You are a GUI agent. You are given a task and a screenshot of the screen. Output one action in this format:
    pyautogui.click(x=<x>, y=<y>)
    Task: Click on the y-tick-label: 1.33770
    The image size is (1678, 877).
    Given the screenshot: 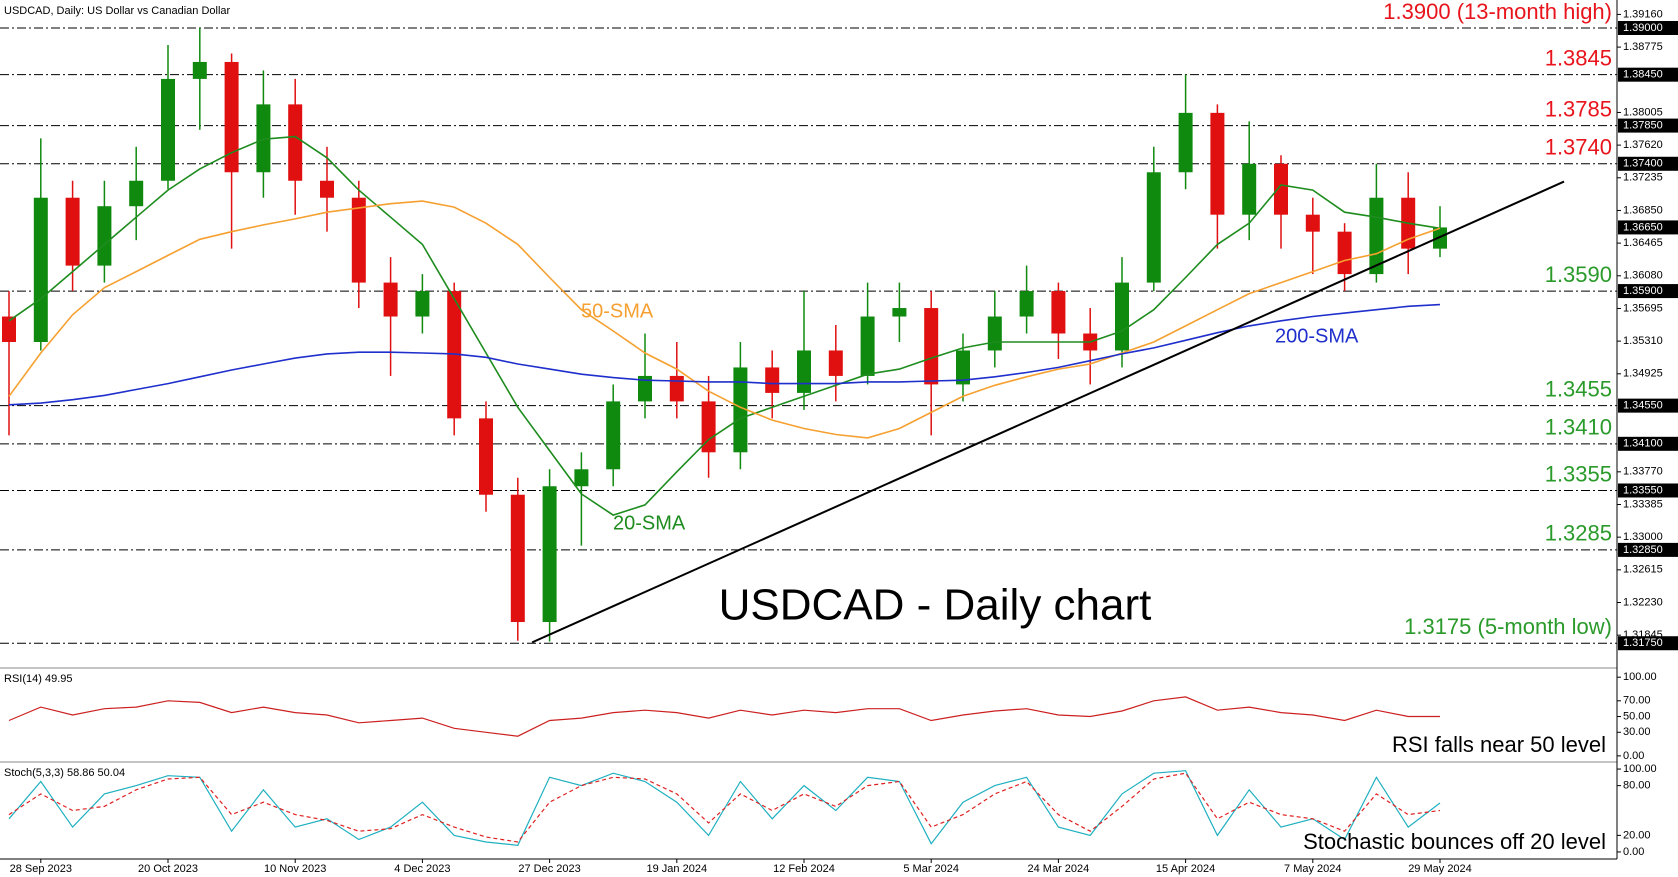 What is the action you would take?
    pyautogui.click(x=1643, y=472)
    